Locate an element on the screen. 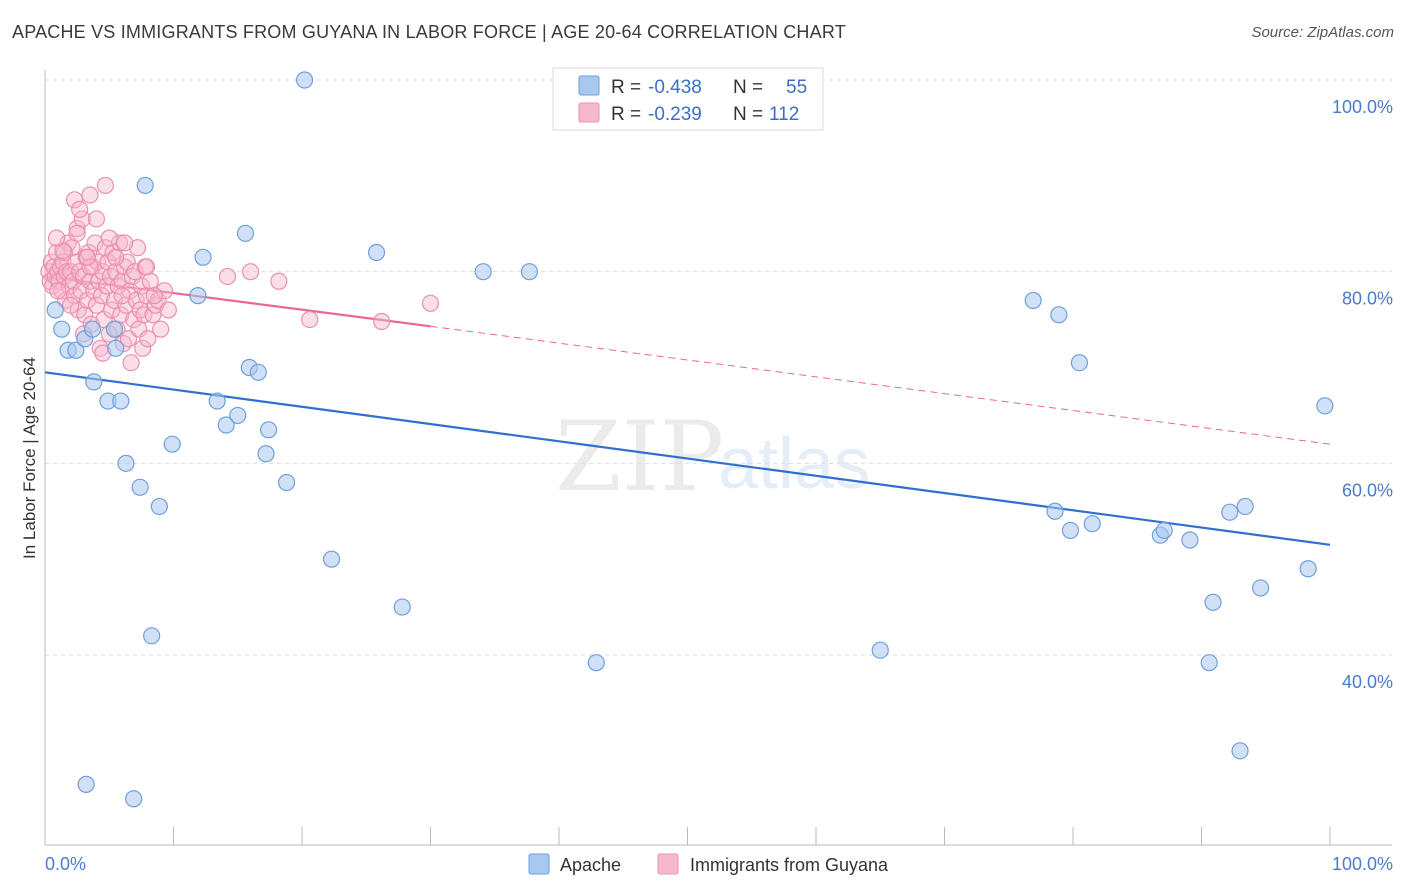  guyana-points is located at coordinates (240, 274).